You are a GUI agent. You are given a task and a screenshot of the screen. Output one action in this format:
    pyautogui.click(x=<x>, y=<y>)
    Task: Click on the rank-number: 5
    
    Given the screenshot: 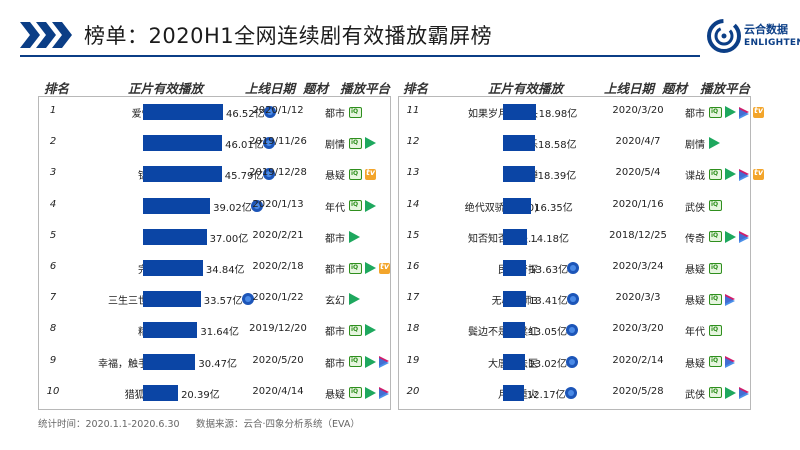 What is the action you would take?
    pyautogui.click(x=53, y=235)
    